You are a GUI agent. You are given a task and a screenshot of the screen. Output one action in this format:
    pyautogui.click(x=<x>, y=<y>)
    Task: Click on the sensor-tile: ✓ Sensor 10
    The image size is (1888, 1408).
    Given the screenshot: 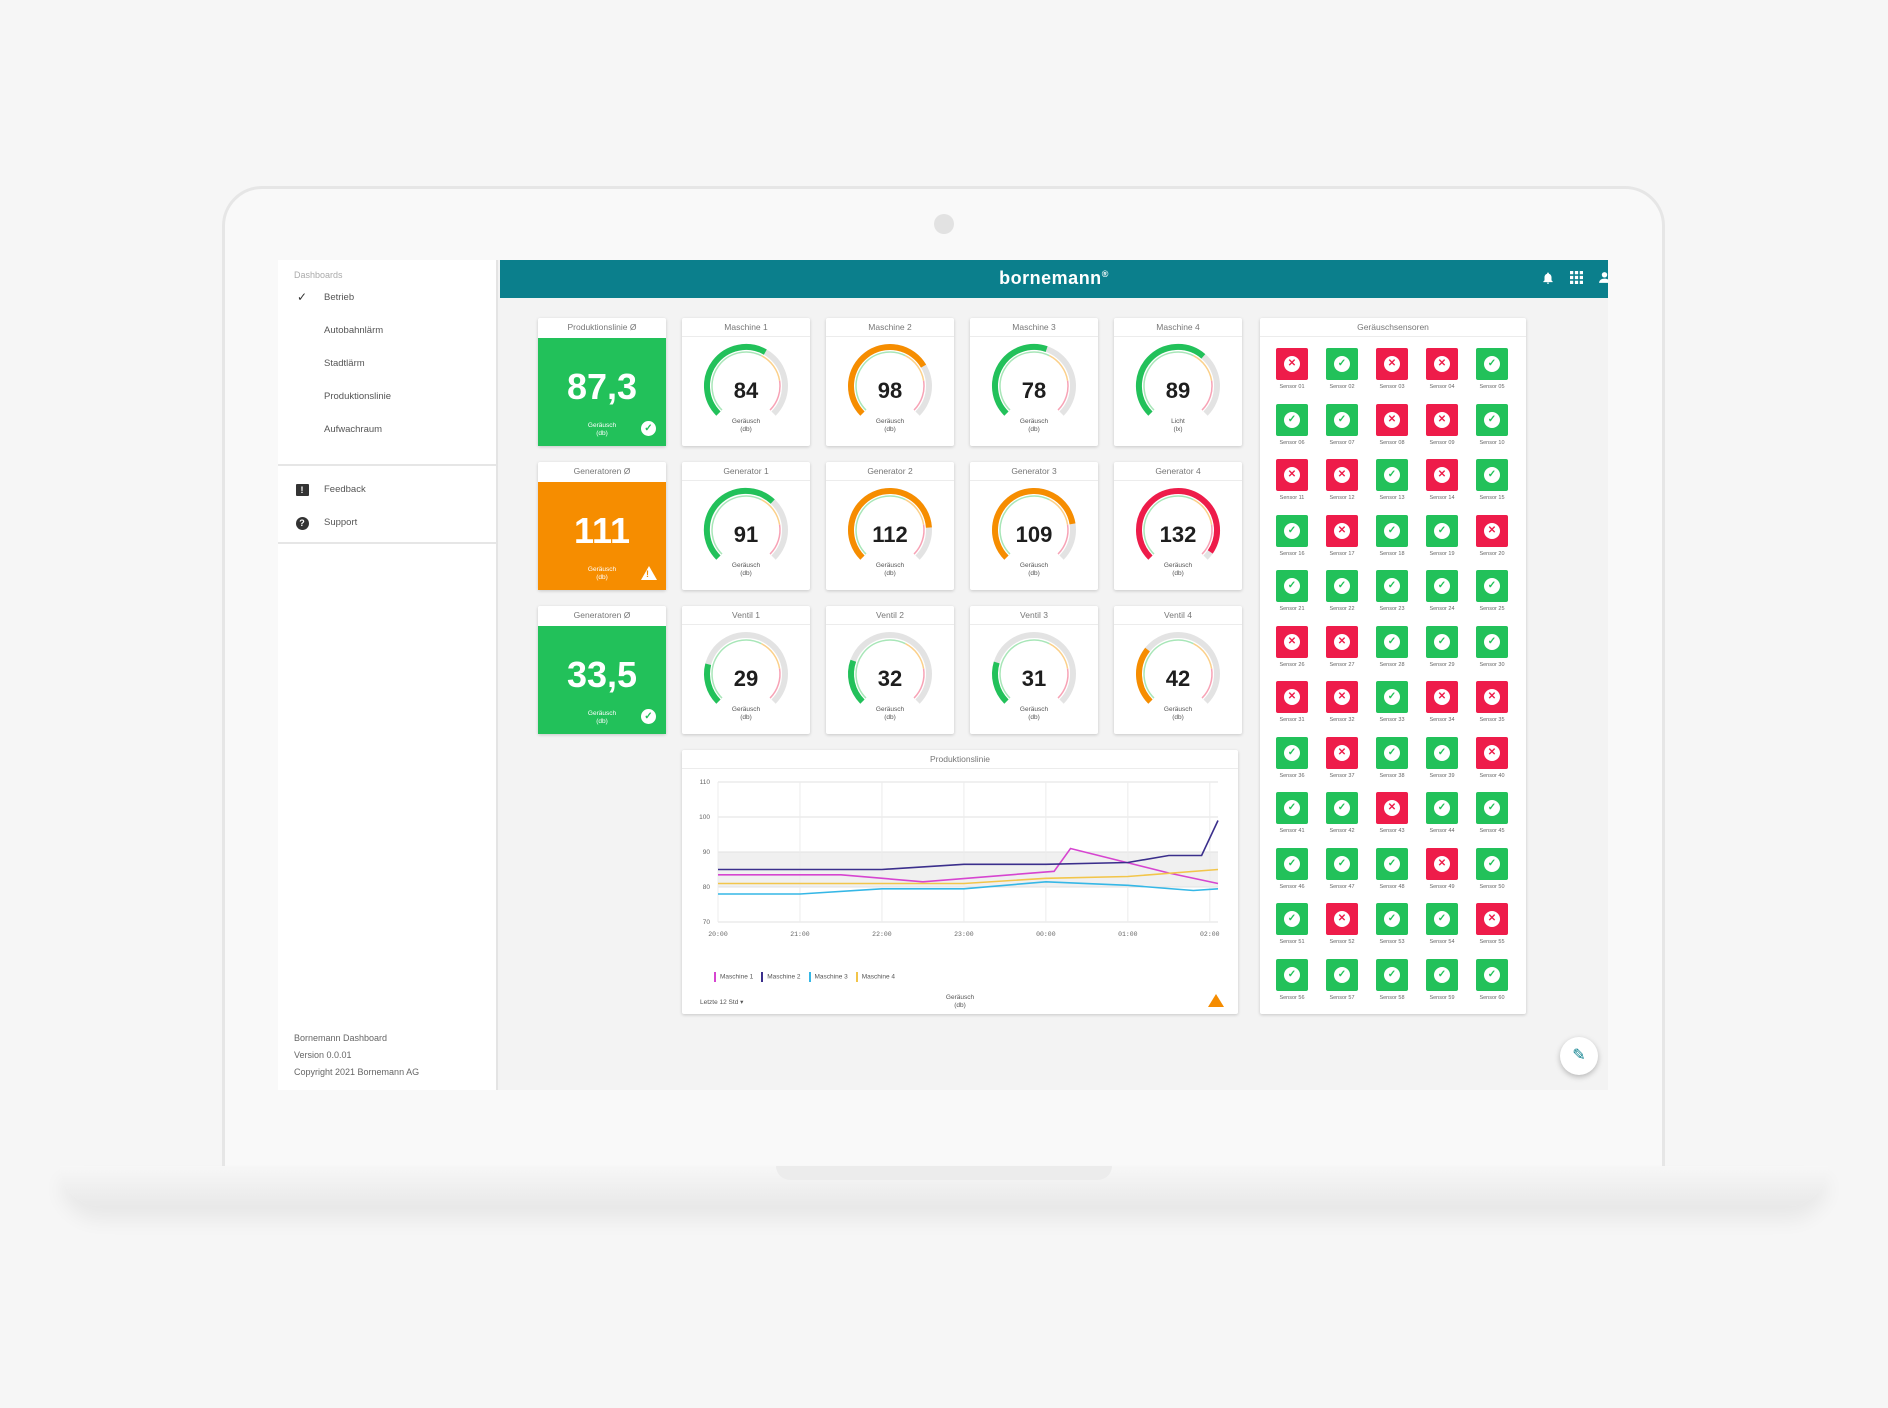 What is the action you would take?
    pyautogui.click(x=1490, y=429)
    